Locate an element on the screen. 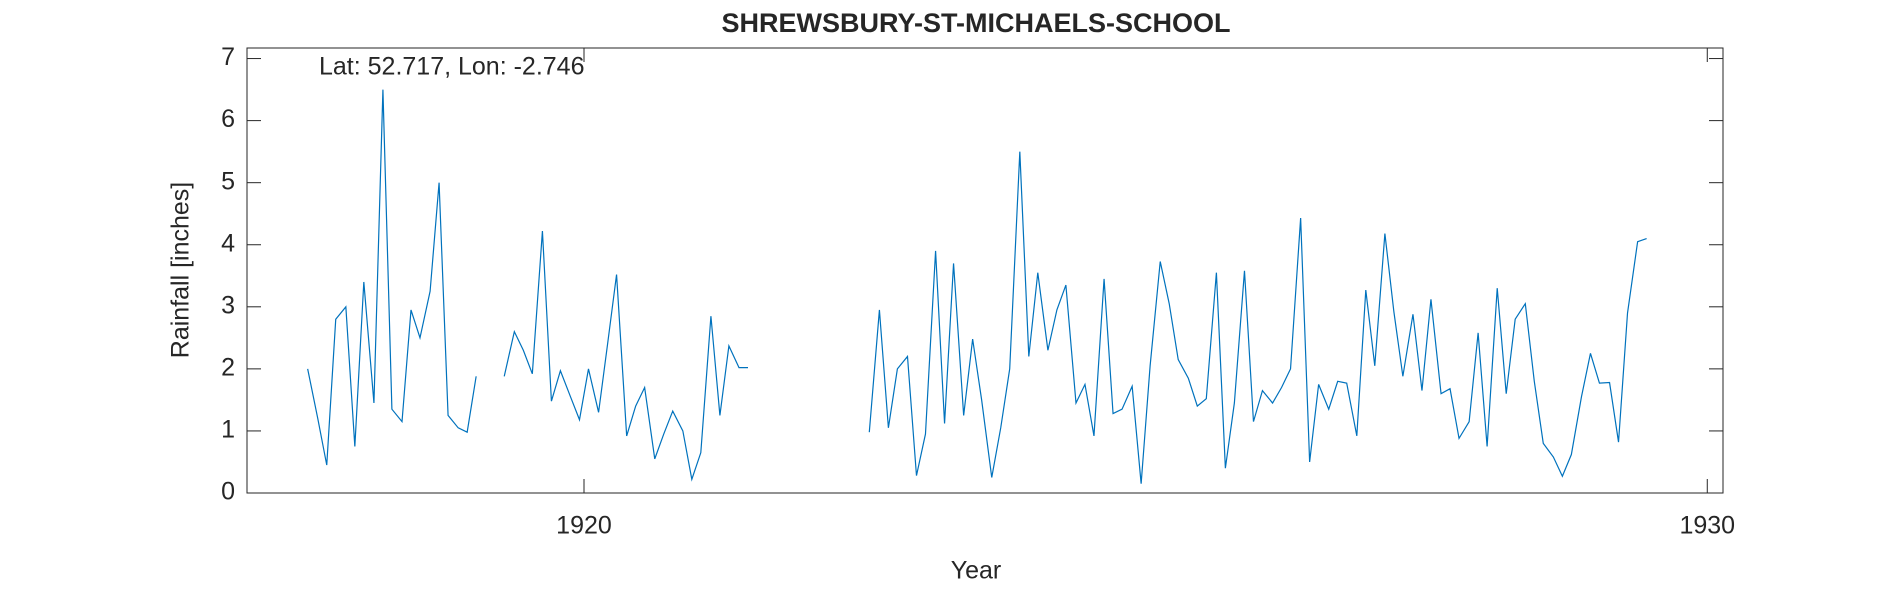 The width and height of the screenshot is (1890, 591). y-tick-label: 0 is located at coordinates (228, 492).